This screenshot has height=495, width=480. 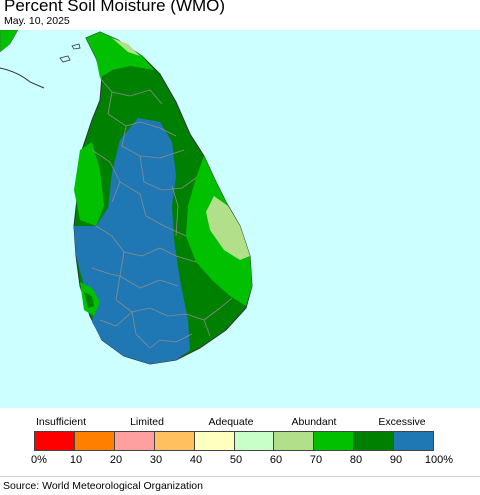 What do you see at coordinates (439, 460) in the screenshot?
I see `legend-tick: 100%` at bounding box center [439, 460].